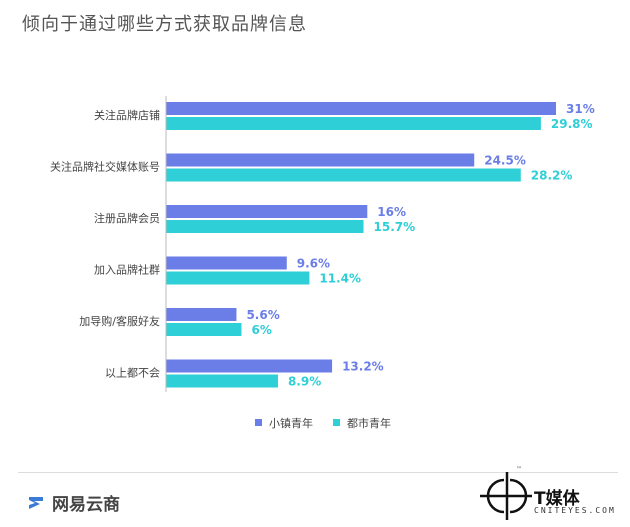  I want to click on data-label: 11.4%, so click(340, 279).